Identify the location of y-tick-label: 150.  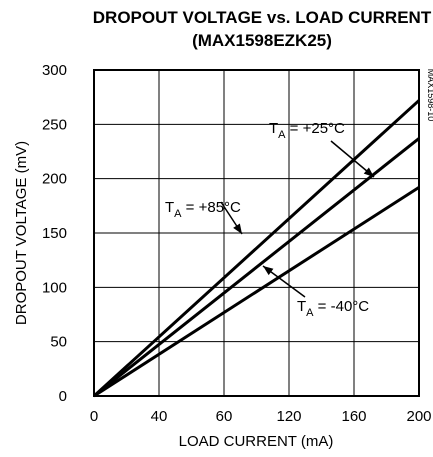
(54, 233).